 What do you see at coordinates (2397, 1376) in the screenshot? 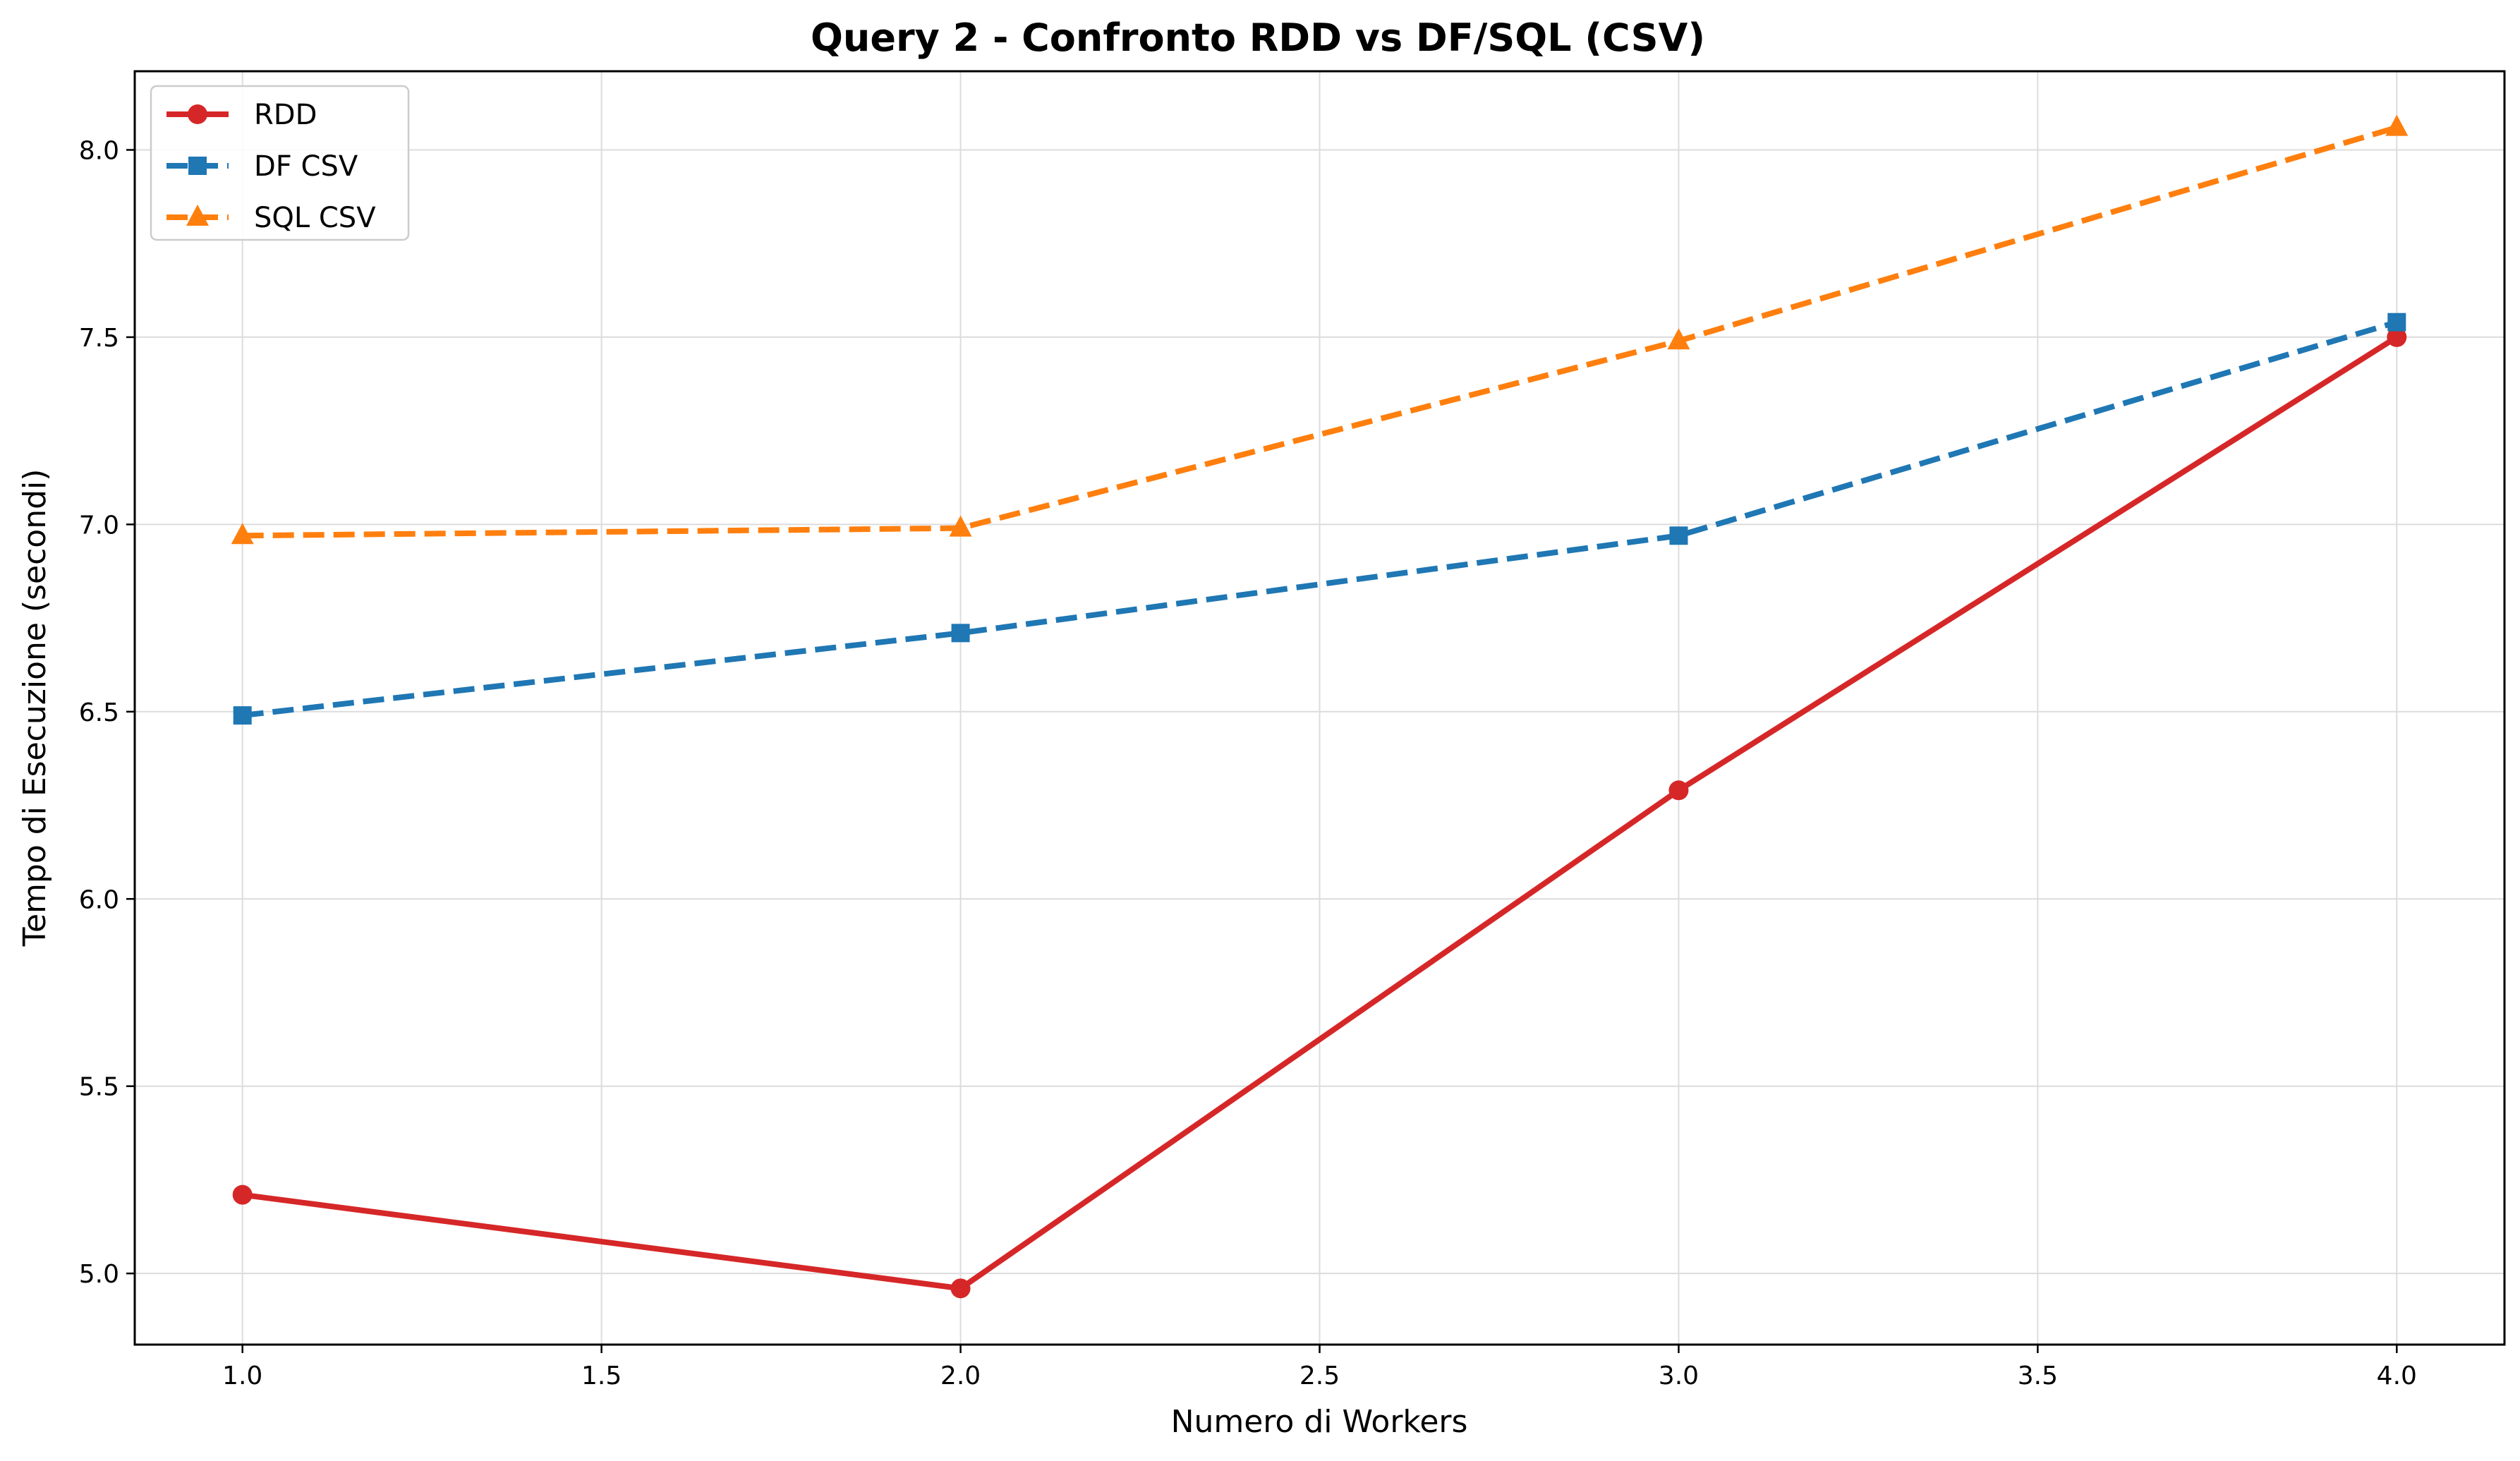
I see `x-tick-label: 4.0` at bounding box center [2397, 1376].